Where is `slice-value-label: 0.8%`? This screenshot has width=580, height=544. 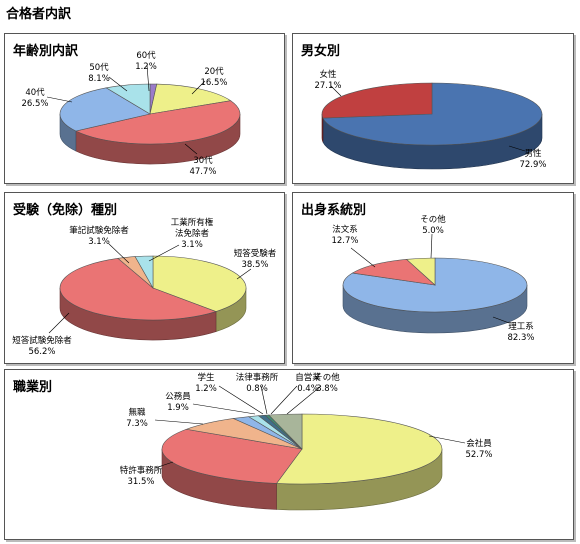 slice-value-label: 0.8% is located at coordinates (257, 389).